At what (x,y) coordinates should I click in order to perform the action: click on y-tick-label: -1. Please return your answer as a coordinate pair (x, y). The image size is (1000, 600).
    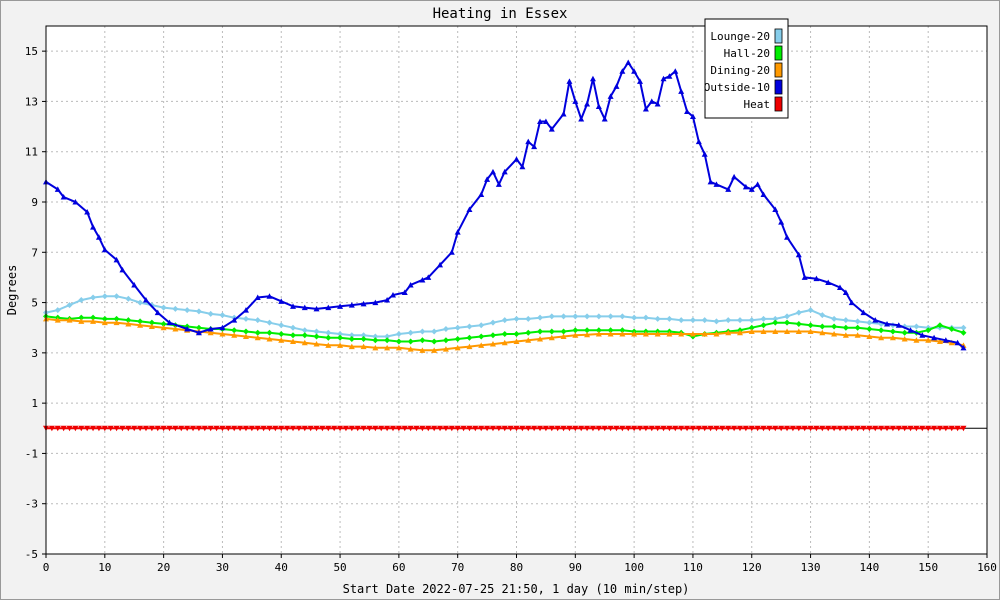
    Looking at the image, I should click on (31, 453).